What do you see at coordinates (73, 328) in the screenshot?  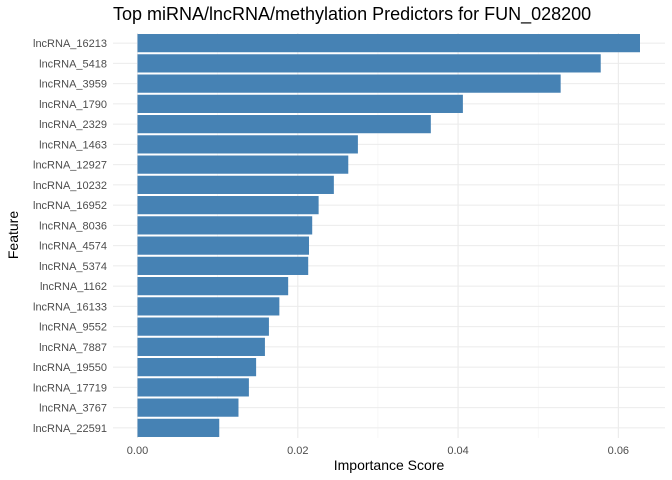 I see `y-tick-label: lncRNA_9552` at bounding box center [73, 328].